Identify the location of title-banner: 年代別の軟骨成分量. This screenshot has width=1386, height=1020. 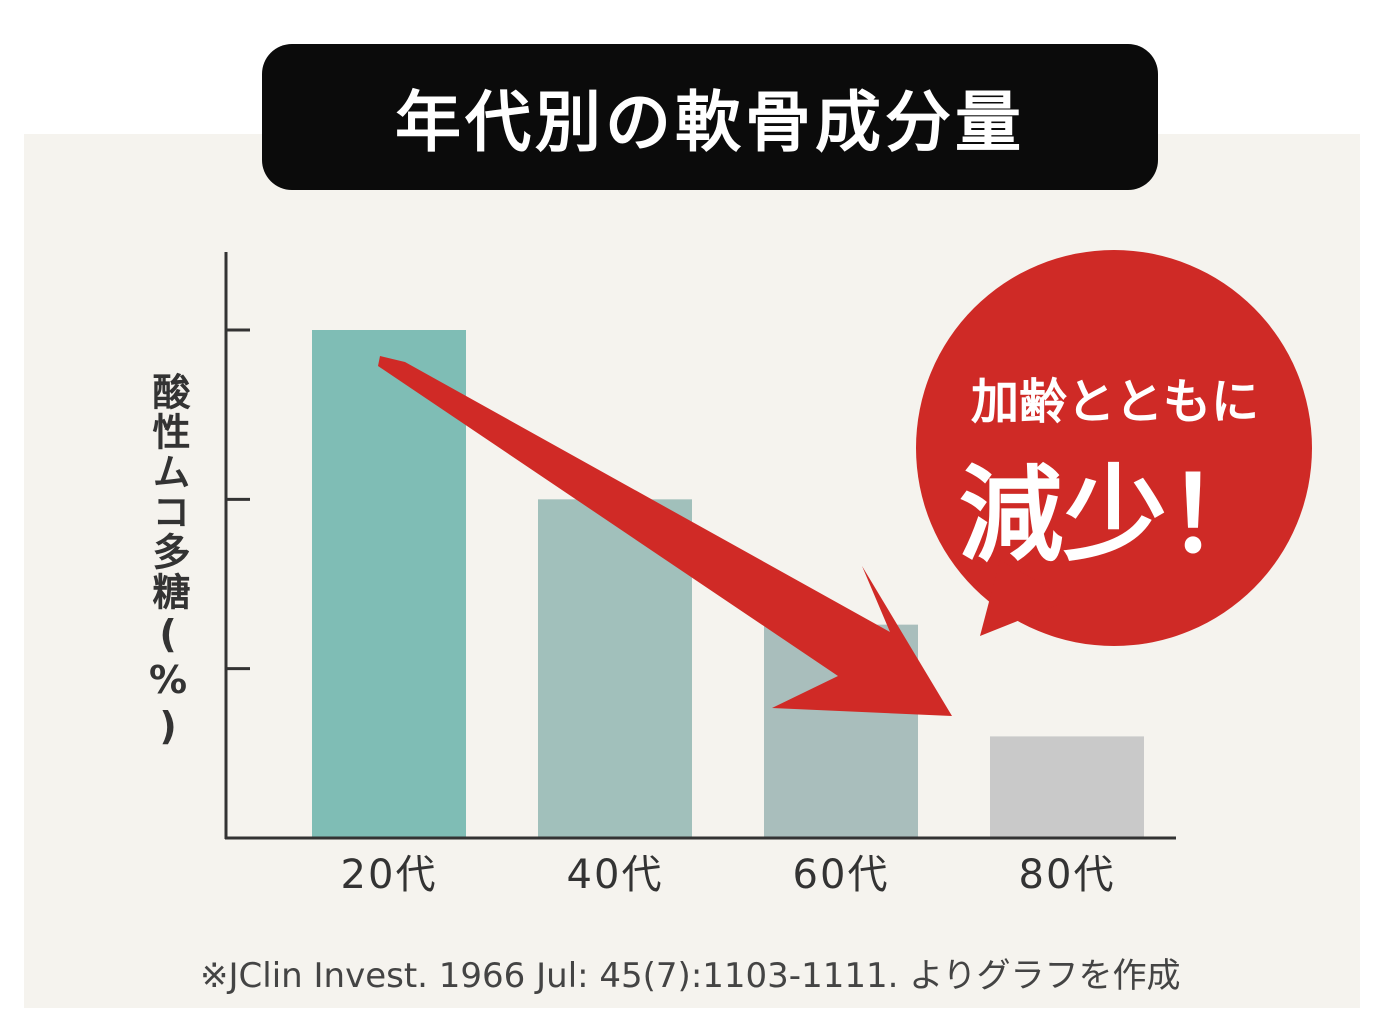
(710, 117).